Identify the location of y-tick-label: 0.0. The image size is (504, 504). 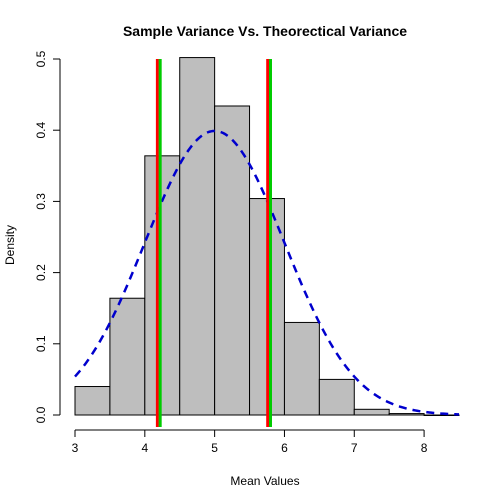
(41, 414).